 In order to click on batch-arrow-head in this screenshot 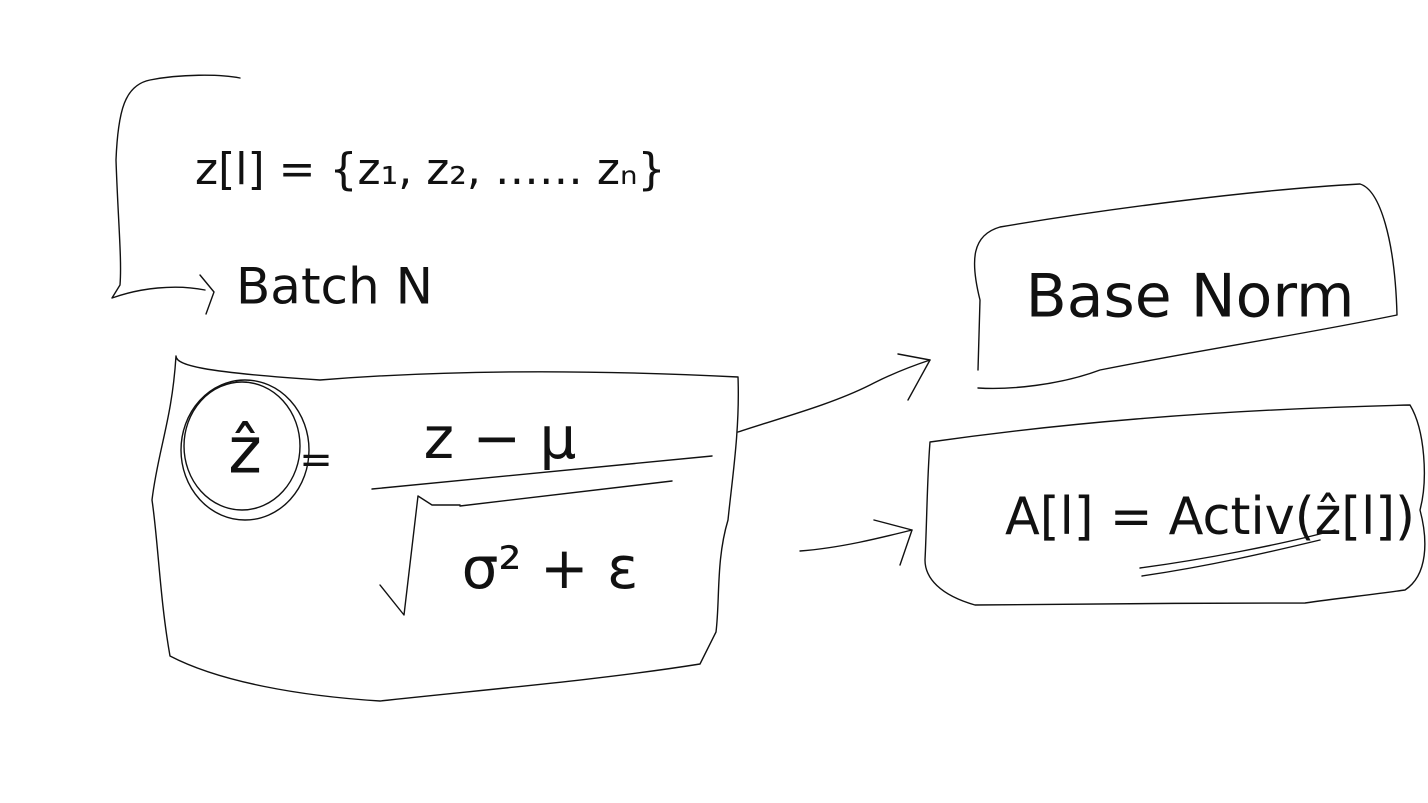, I will do `click(207, 294)`.